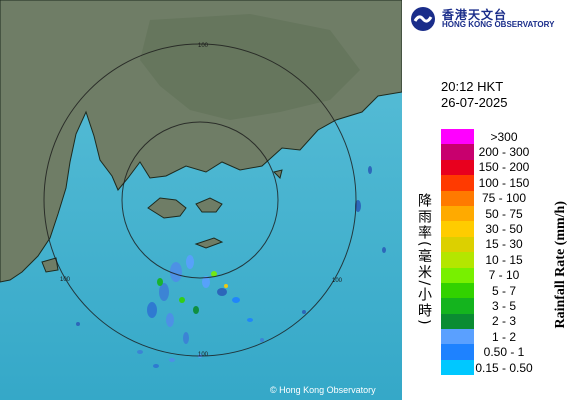 The image size is (577, 400). I want to click on hko-logo-icon, so click(423, 19).